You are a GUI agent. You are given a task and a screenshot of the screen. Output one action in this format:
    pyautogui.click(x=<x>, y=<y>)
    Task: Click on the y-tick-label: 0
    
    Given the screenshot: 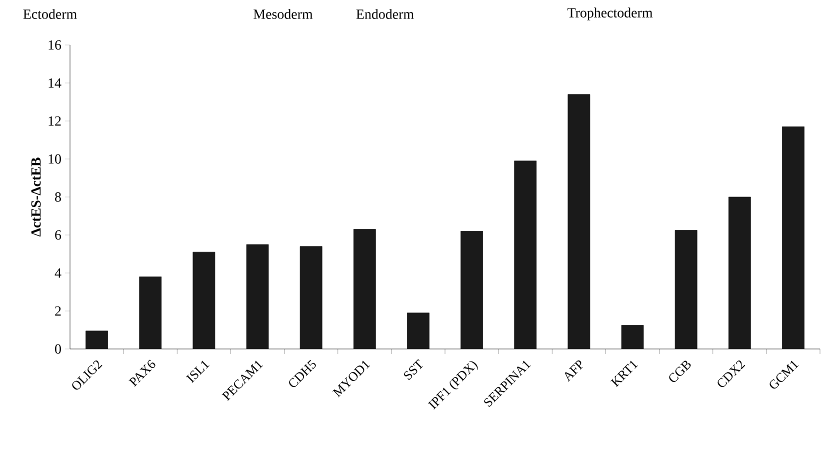 What is the action you would take?
    pyautogui.click(x=58, y=349)
    